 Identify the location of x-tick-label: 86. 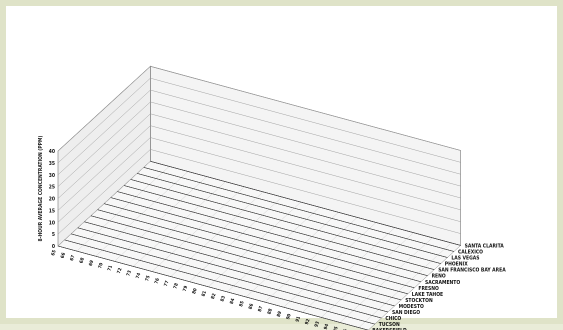
(252, 306).